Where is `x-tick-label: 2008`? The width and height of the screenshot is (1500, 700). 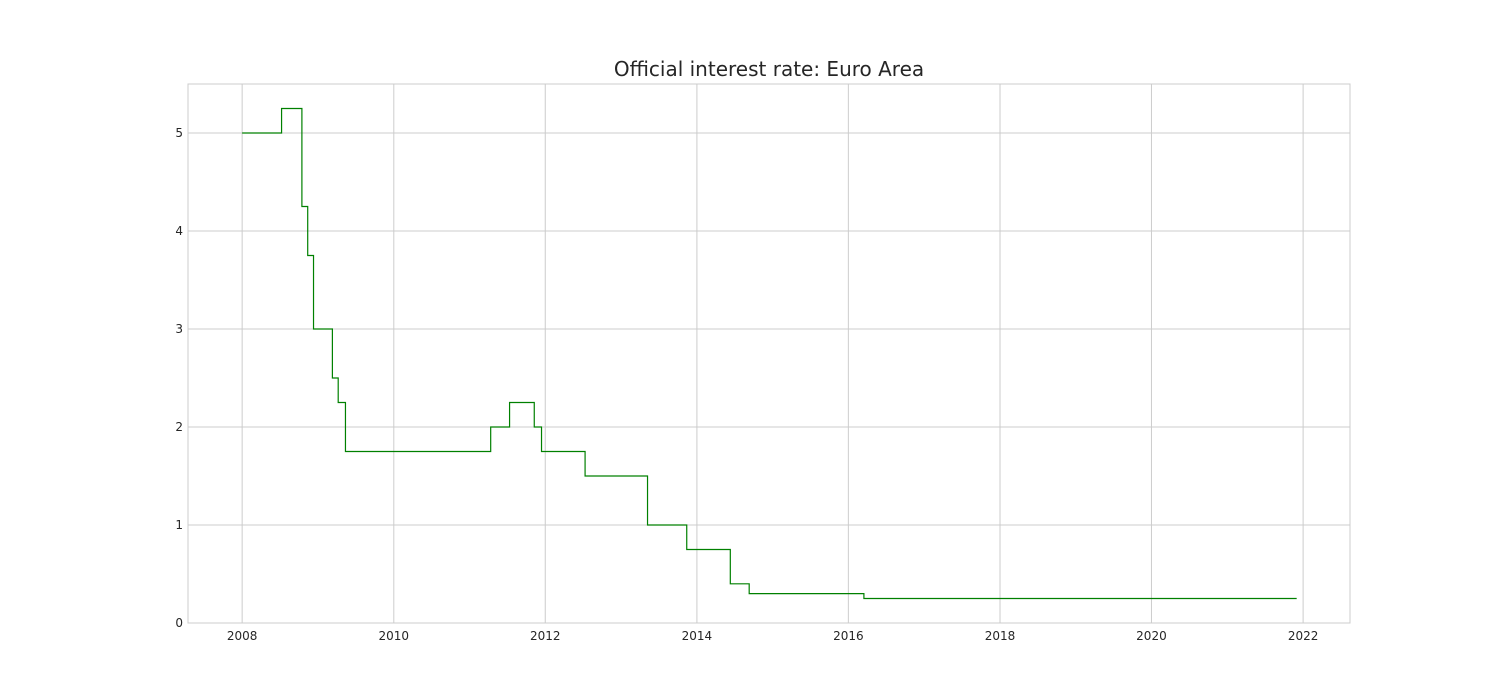 x-tick-label: 2008 is located at coordinates (242, 636).